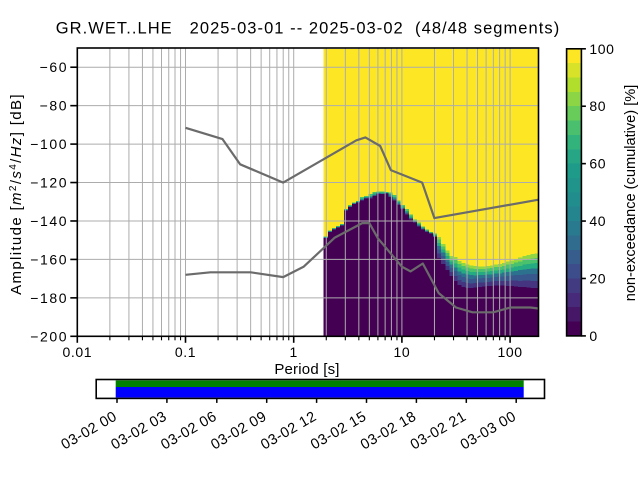 The image size is (640, 480). Describe the element at coordinates (54, 67) in the screenshot. I see `svg-text: −60` at that location.